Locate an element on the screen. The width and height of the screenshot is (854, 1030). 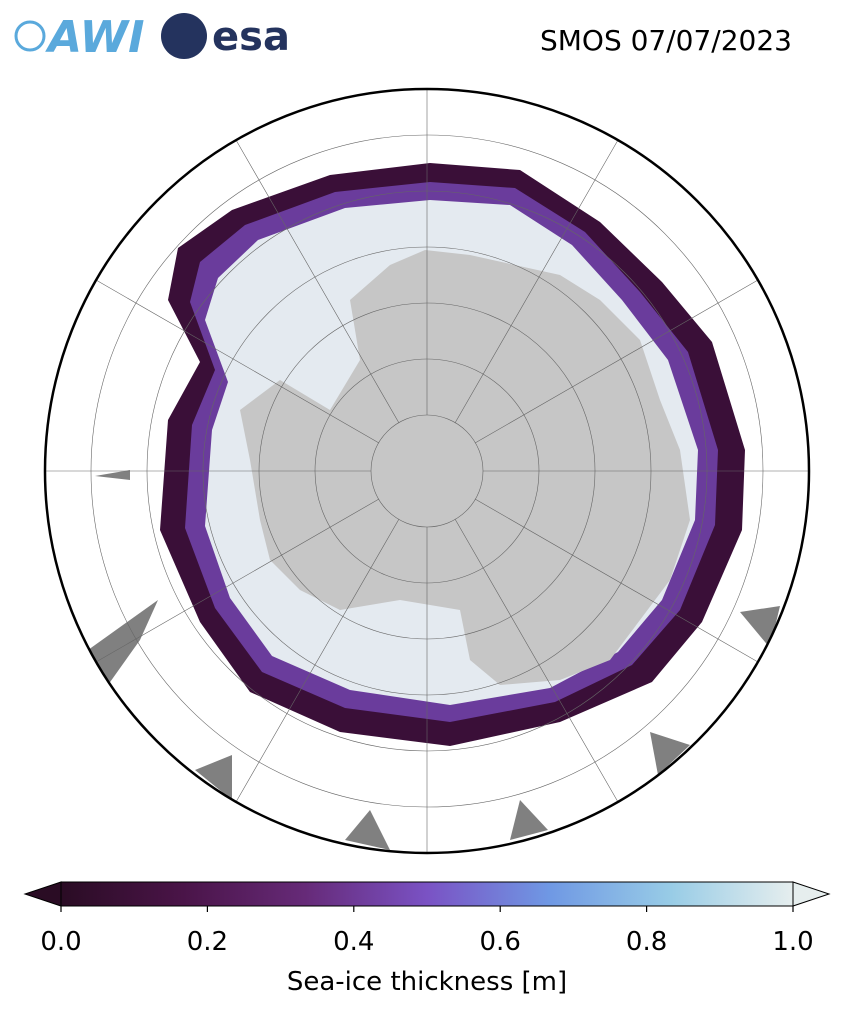
colorbar-tick-label: 0.6 is located at coordinates (500, 942).